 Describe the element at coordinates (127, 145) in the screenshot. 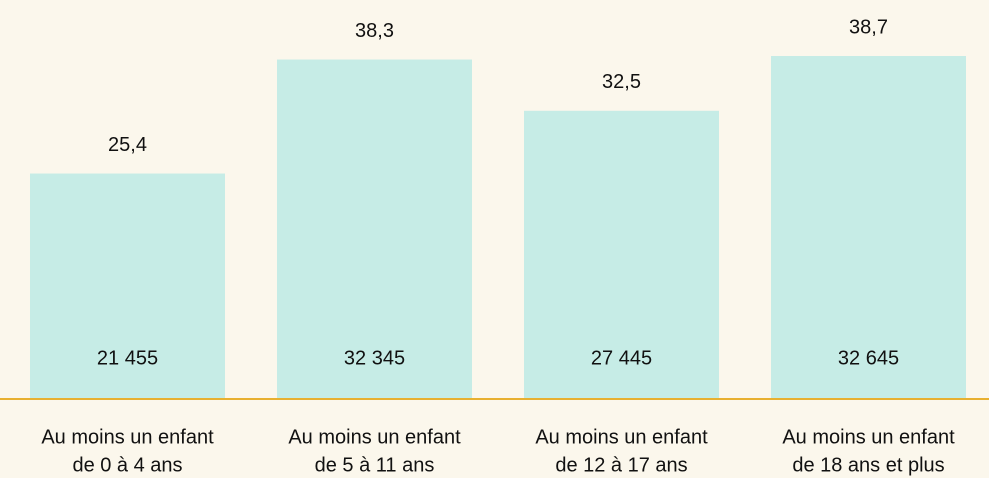

I see `value-label: 25,4` at that location.